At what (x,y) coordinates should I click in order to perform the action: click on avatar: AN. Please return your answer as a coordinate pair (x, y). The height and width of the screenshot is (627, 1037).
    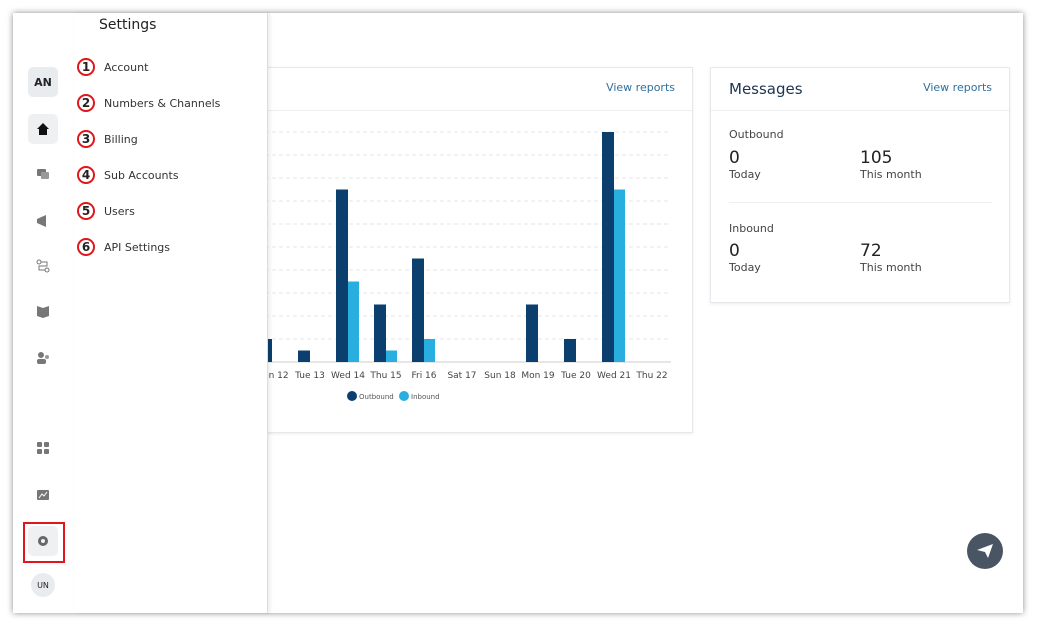
    Looking at the image, I should click on (43, 82).